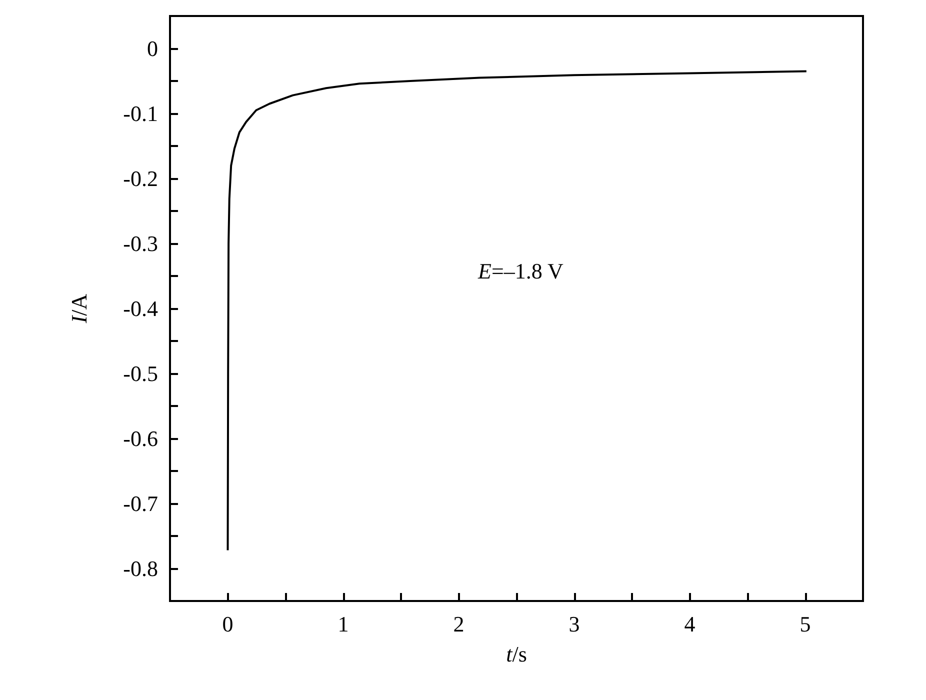 Image resolution: width=926 pixels, height=700 pixels. What do you see at coordinates (140, 113) in the screenshot?
I see `y-tick-label: -0.1` at bounding box center [140, 113].